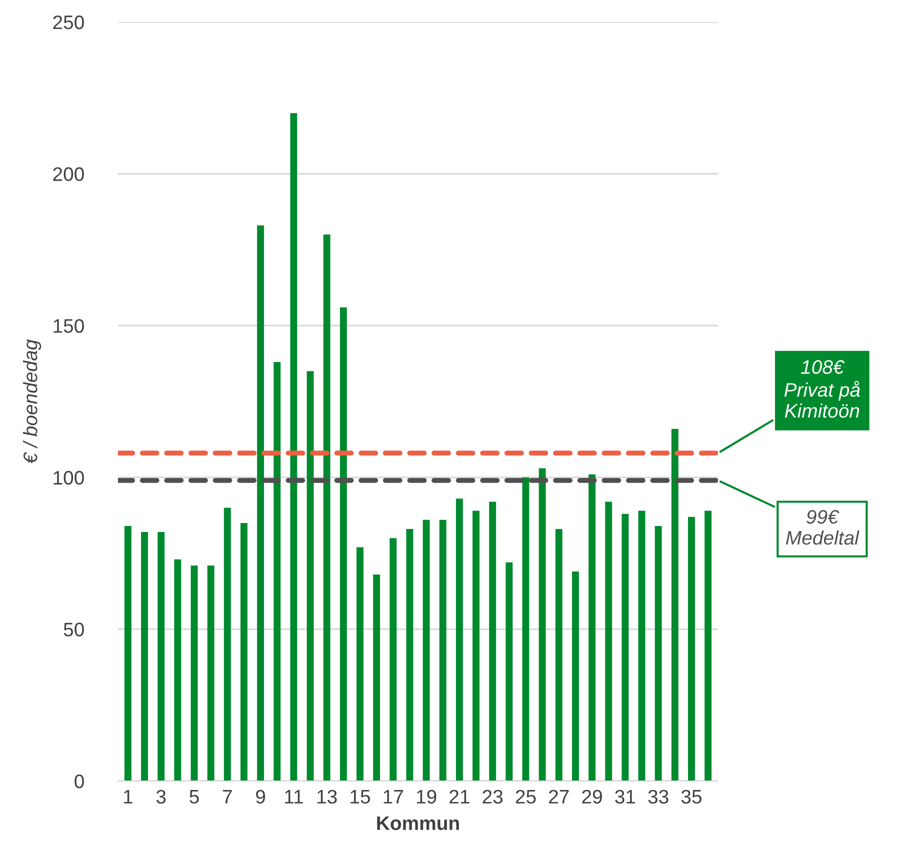  Describe the element at coordinates (68, 22) in the screenshot. I see `y-tick-label: 250` at that location.